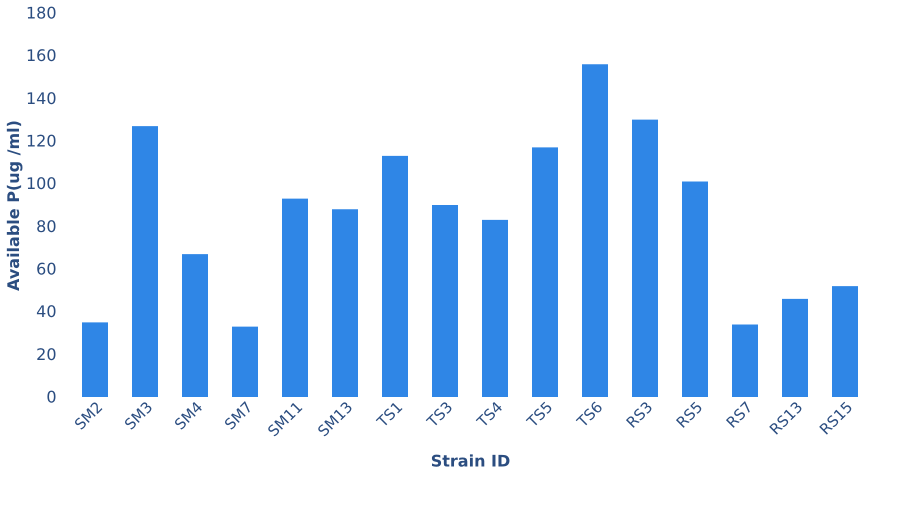 Image resolution: width=902 pixels, height=517 pixels. What do you see at coordinates (589, 415) in the screenshot?
I see `x-tick-label: TS6` at bounding box center [589, 415].